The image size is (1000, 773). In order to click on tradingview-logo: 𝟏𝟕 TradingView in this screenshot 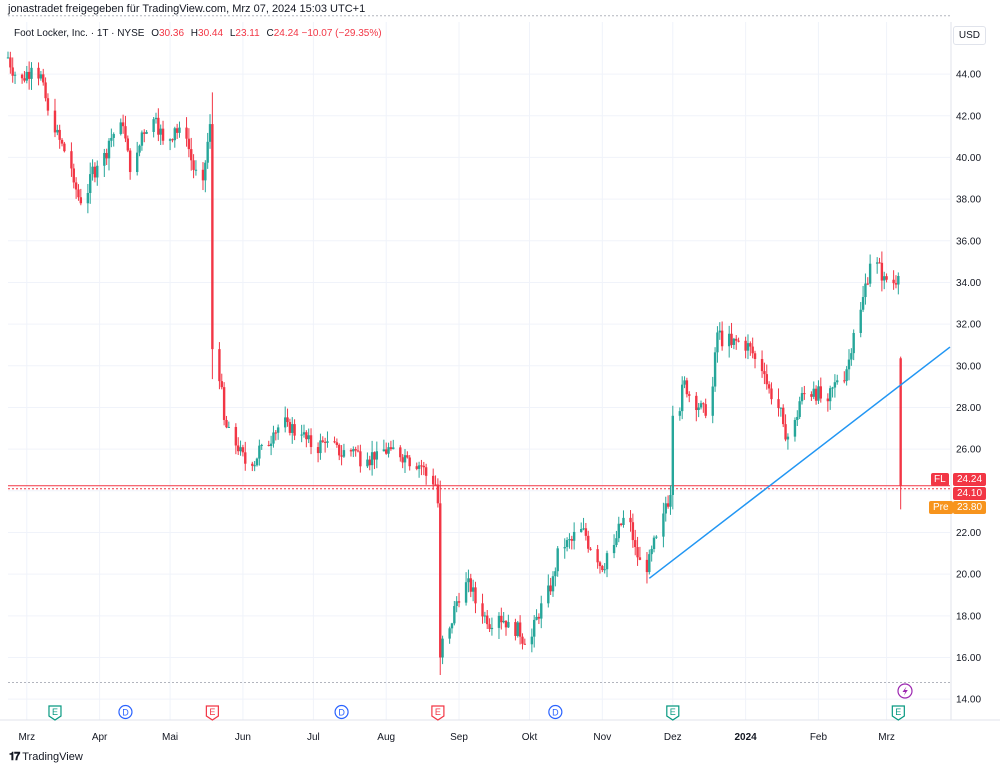, I will do `click(46, 757)`.